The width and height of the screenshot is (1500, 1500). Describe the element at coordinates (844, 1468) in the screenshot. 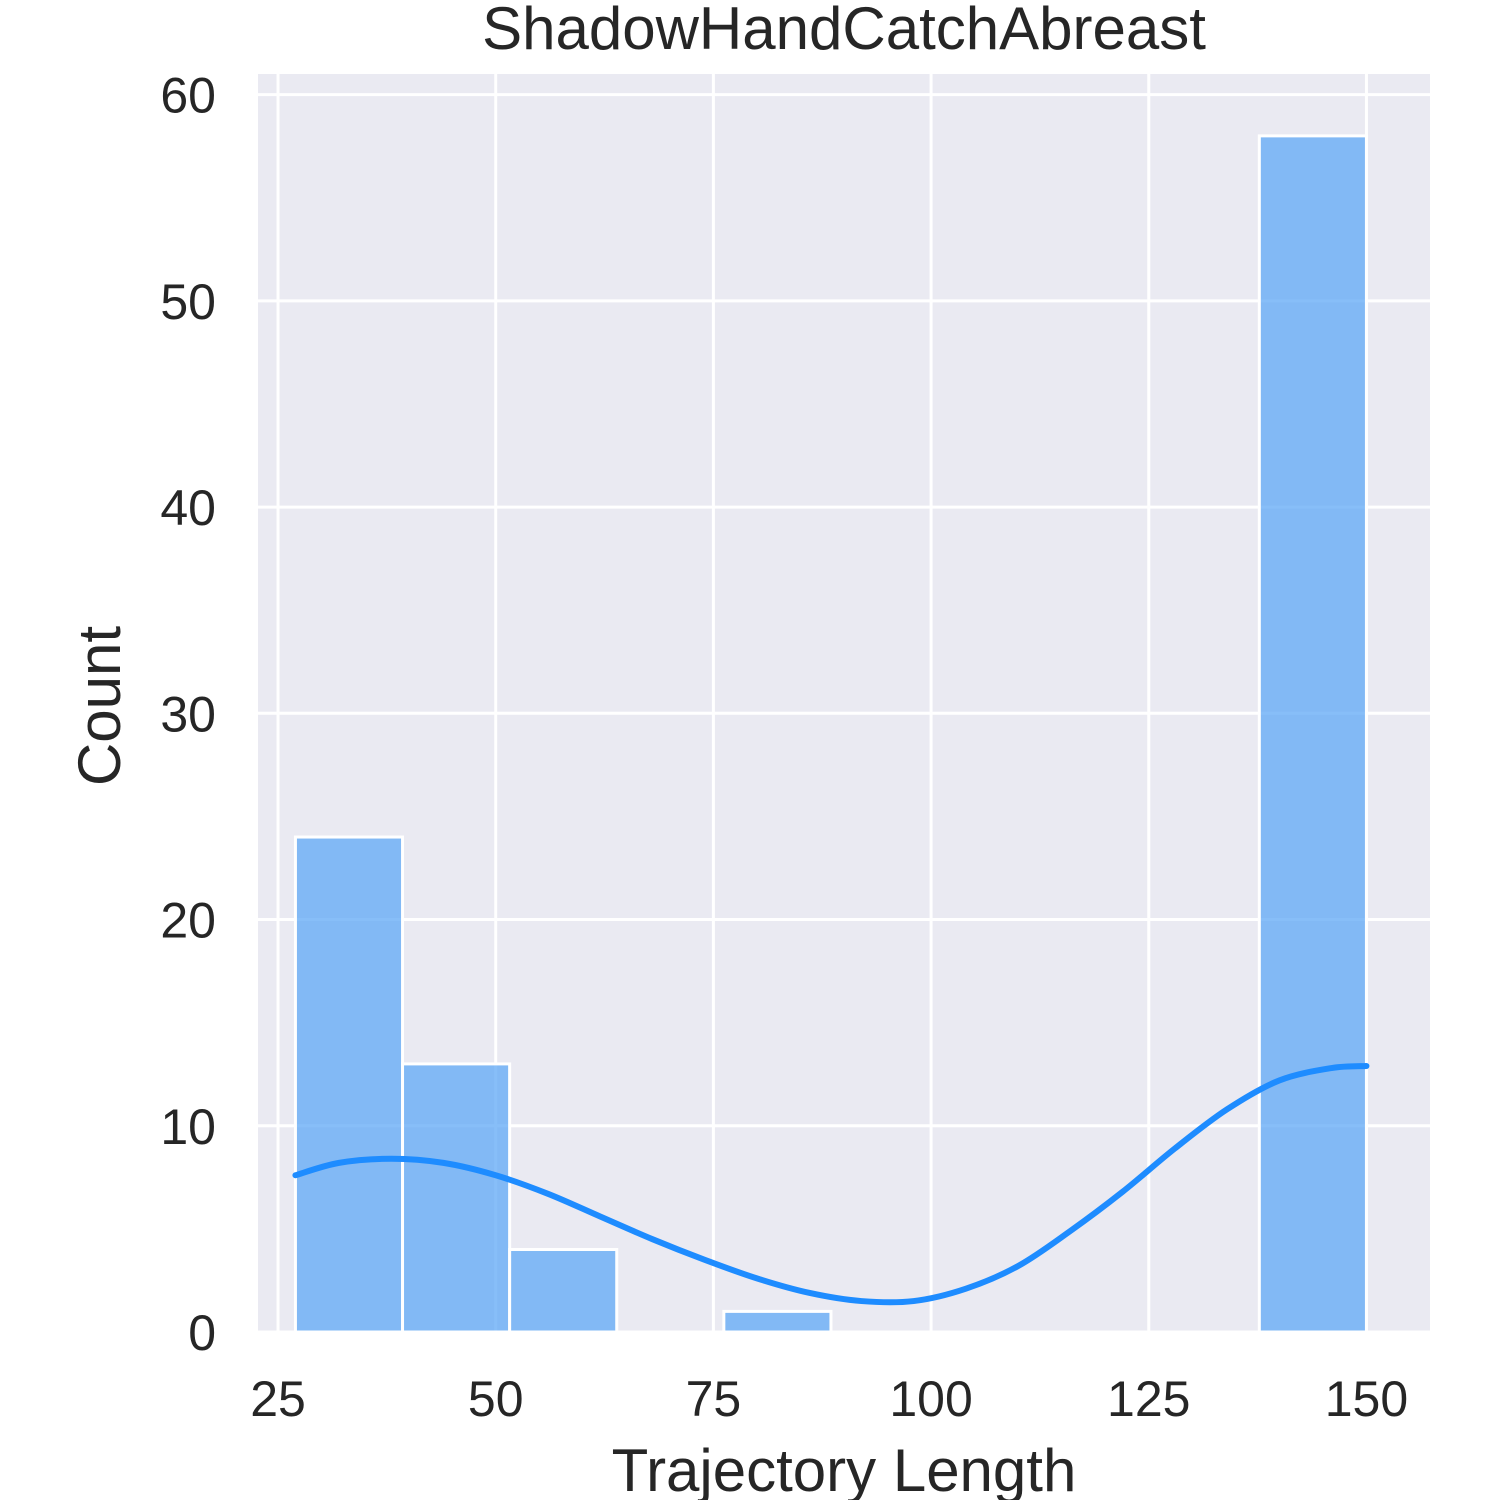

I see `x-axis-title: Trajectory Length` at that location.